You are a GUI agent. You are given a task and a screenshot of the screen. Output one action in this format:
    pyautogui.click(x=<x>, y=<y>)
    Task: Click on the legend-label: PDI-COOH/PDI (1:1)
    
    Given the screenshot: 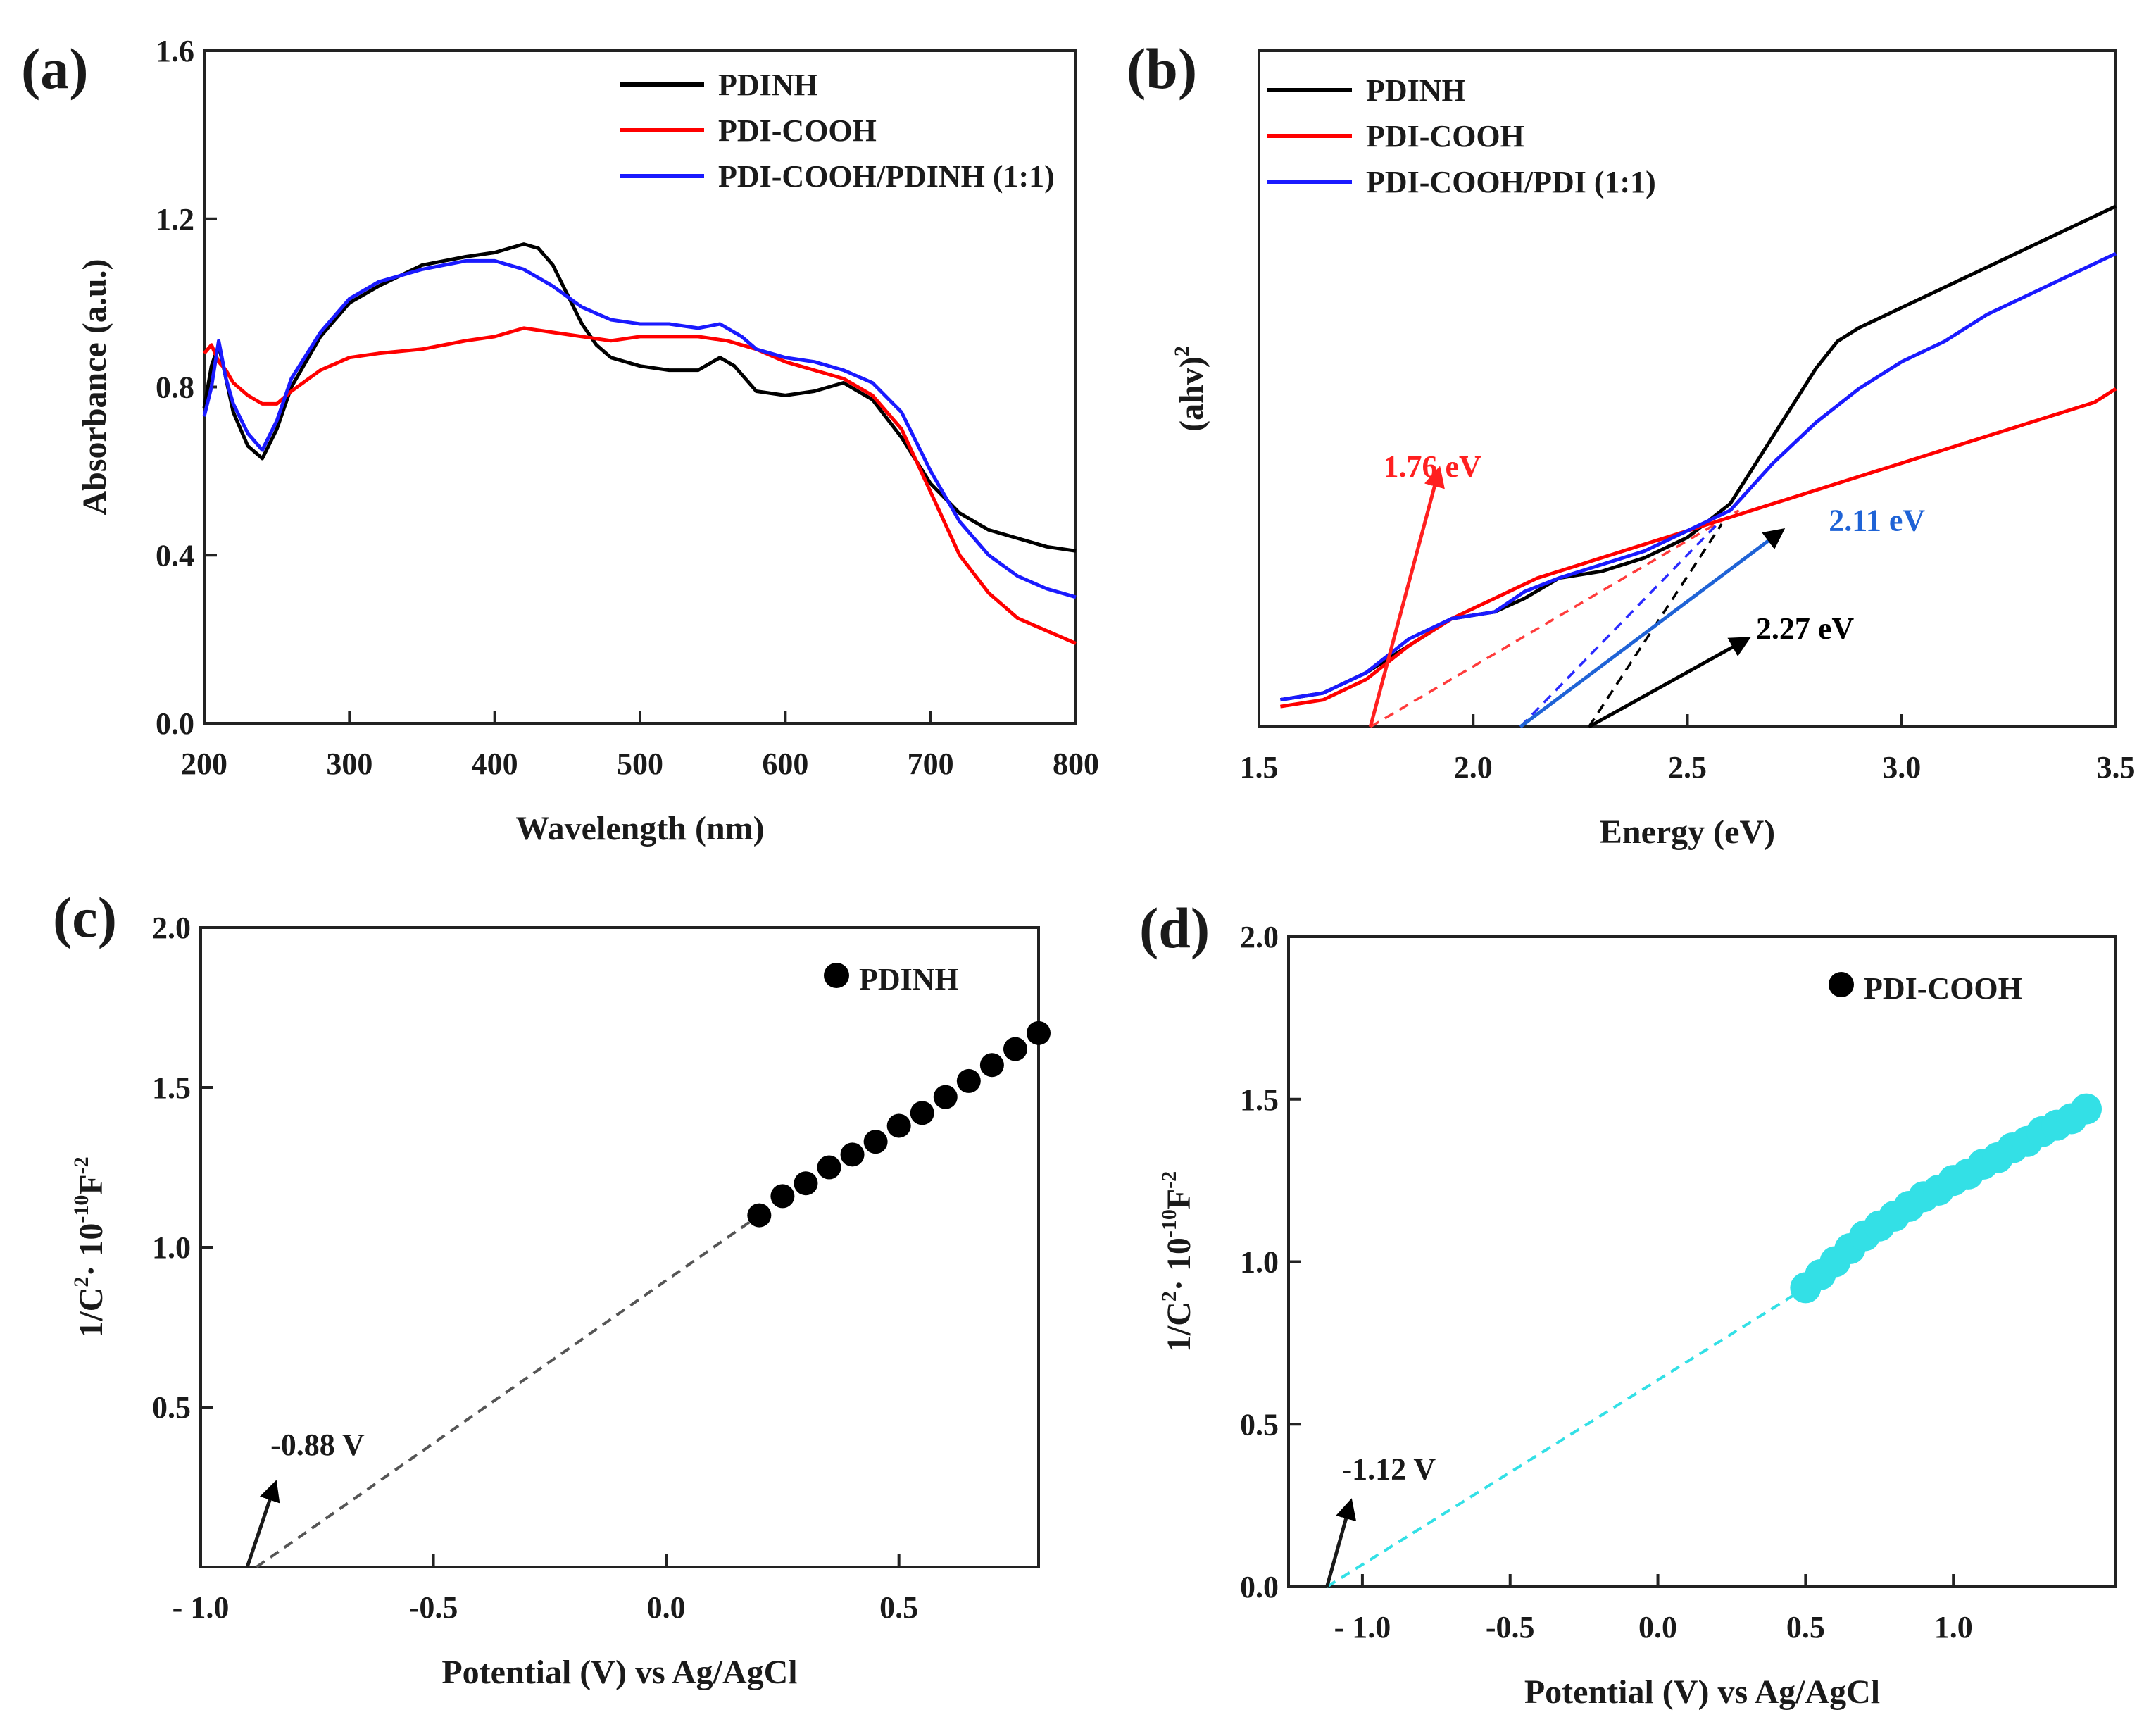 What is the action you would take?
    pyautogui.click(x=1511, y=182)
    